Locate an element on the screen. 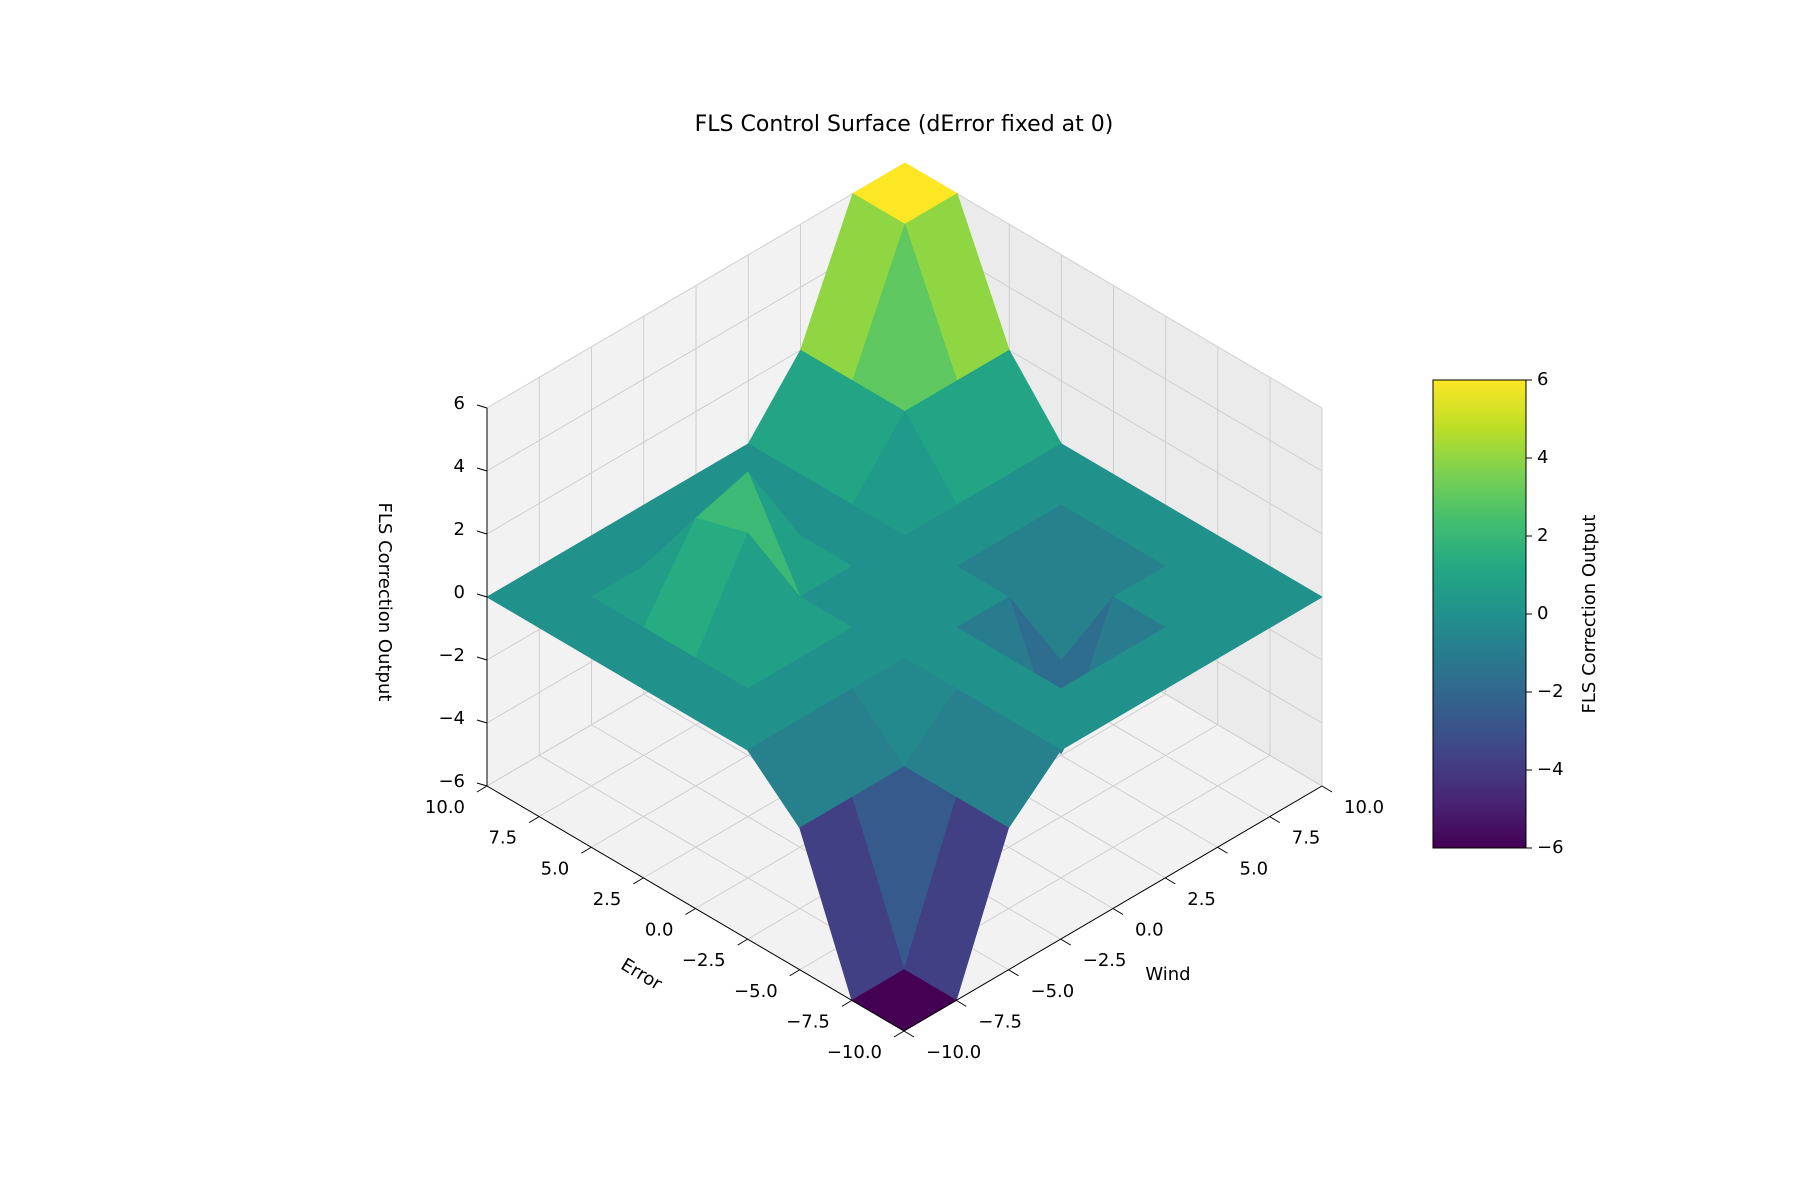 Image resolution: width=1800 pixels, height=1200 pixels. chart-title: FLS Control Surface (dError fixed at 0) is located at coordinates (904, 124).